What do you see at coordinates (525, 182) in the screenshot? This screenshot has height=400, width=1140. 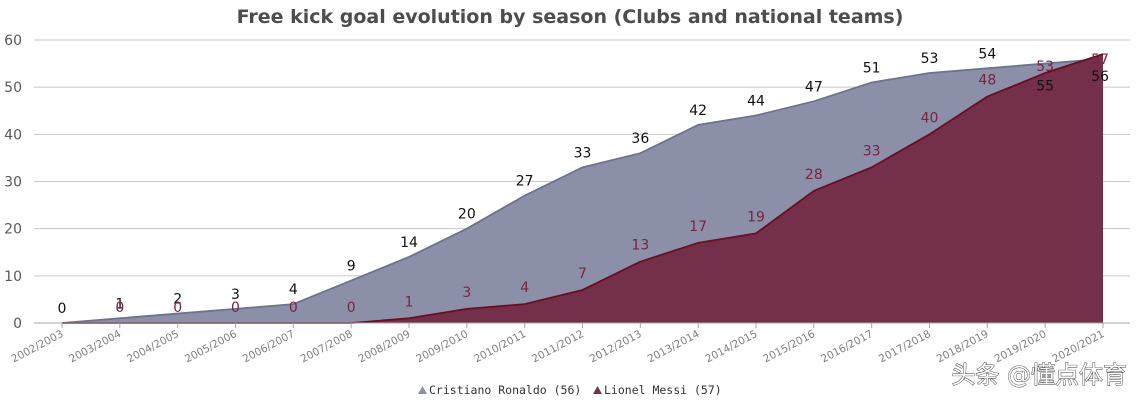 I see `data-label-ronaldo: 27` at bounding box center [525, 182].